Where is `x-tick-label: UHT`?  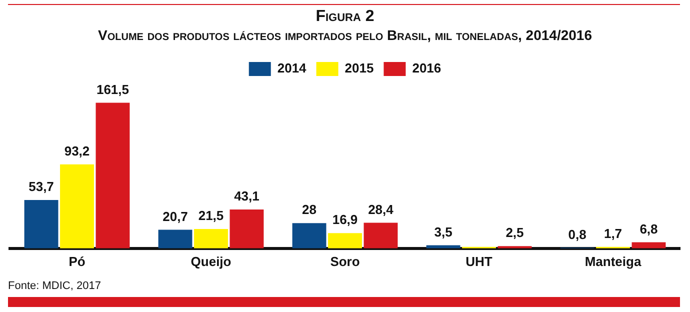 x-tick-label: UHT is located at coordinates (479, 261).